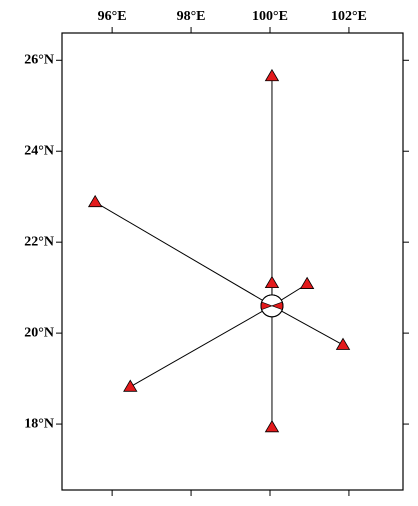  What do you see at coordinates (191, 16) in the screenshot?
I see `x-tick-label: 98°E` at bounding box center [191, 16].